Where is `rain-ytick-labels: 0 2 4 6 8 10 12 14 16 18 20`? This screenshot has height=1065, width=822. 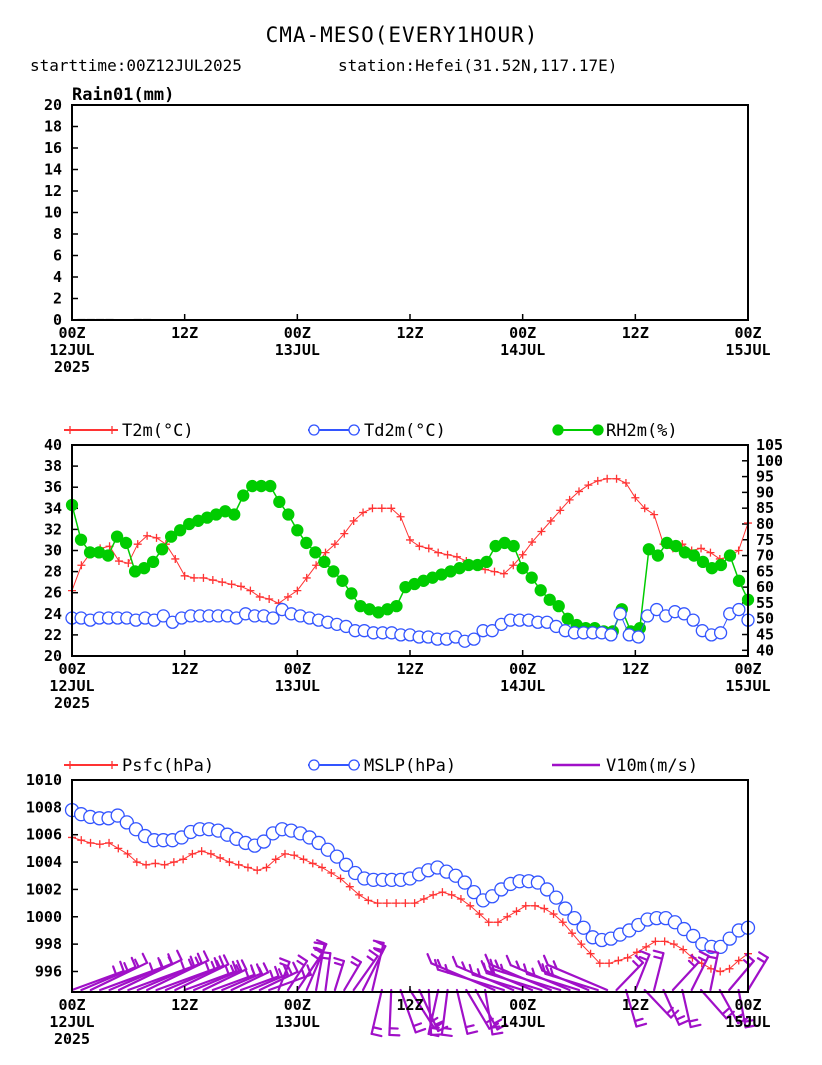
rain-ytick-labels: 0 2 4 6 8 10 12 14 16 18 20 is located at coordinates (61, 212).